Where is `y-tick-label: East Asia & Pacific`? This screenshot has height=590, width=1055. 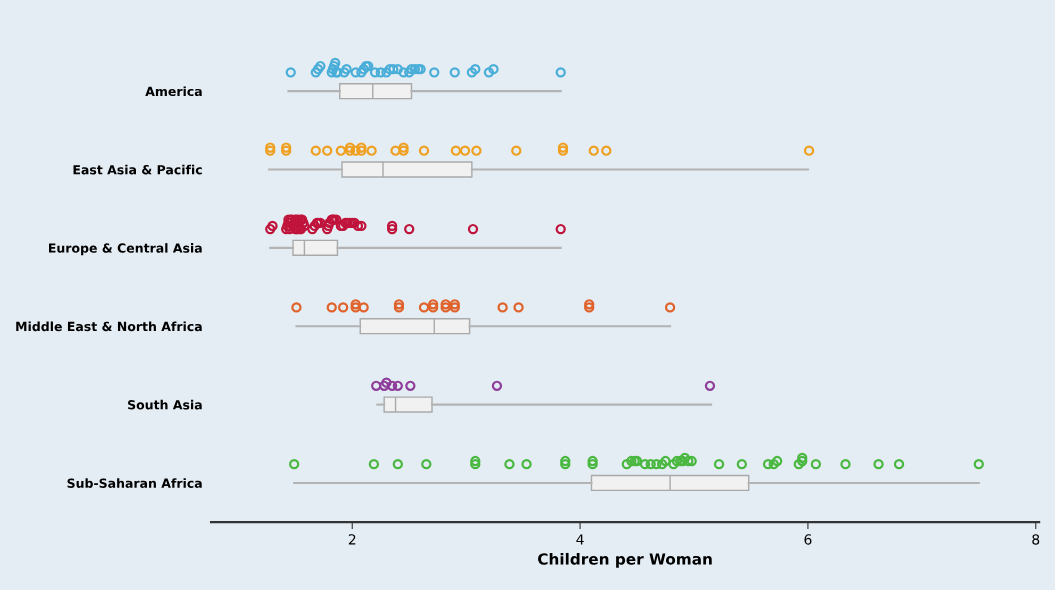 y-tick-label: East Asia & Pacific is located at coordinates (137, 169).